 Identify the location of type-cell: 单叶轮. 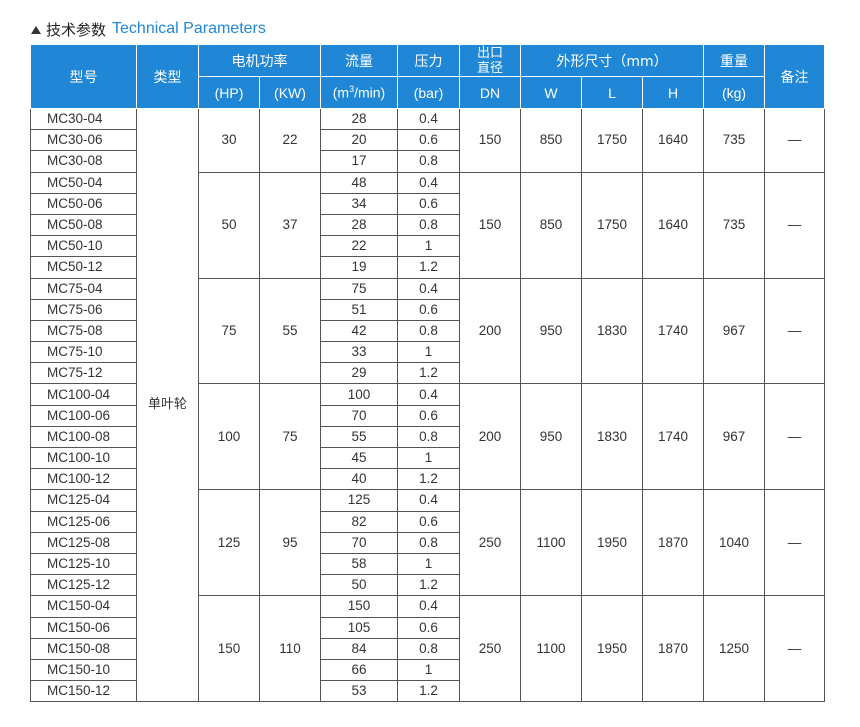
(167, 405).